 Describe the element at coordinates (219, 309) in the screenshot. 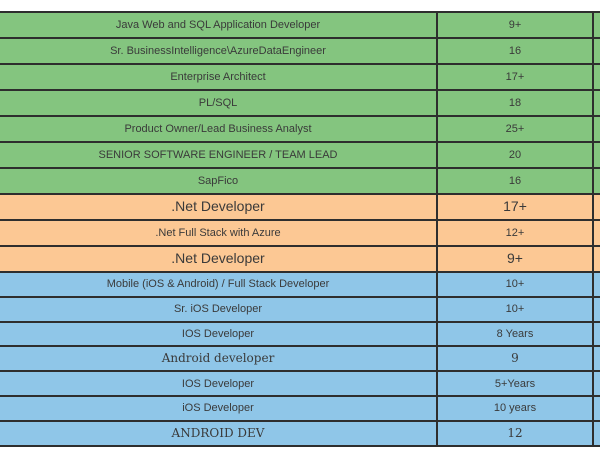

I see `job-title-cell: Sr. iOS Developer` at that location.